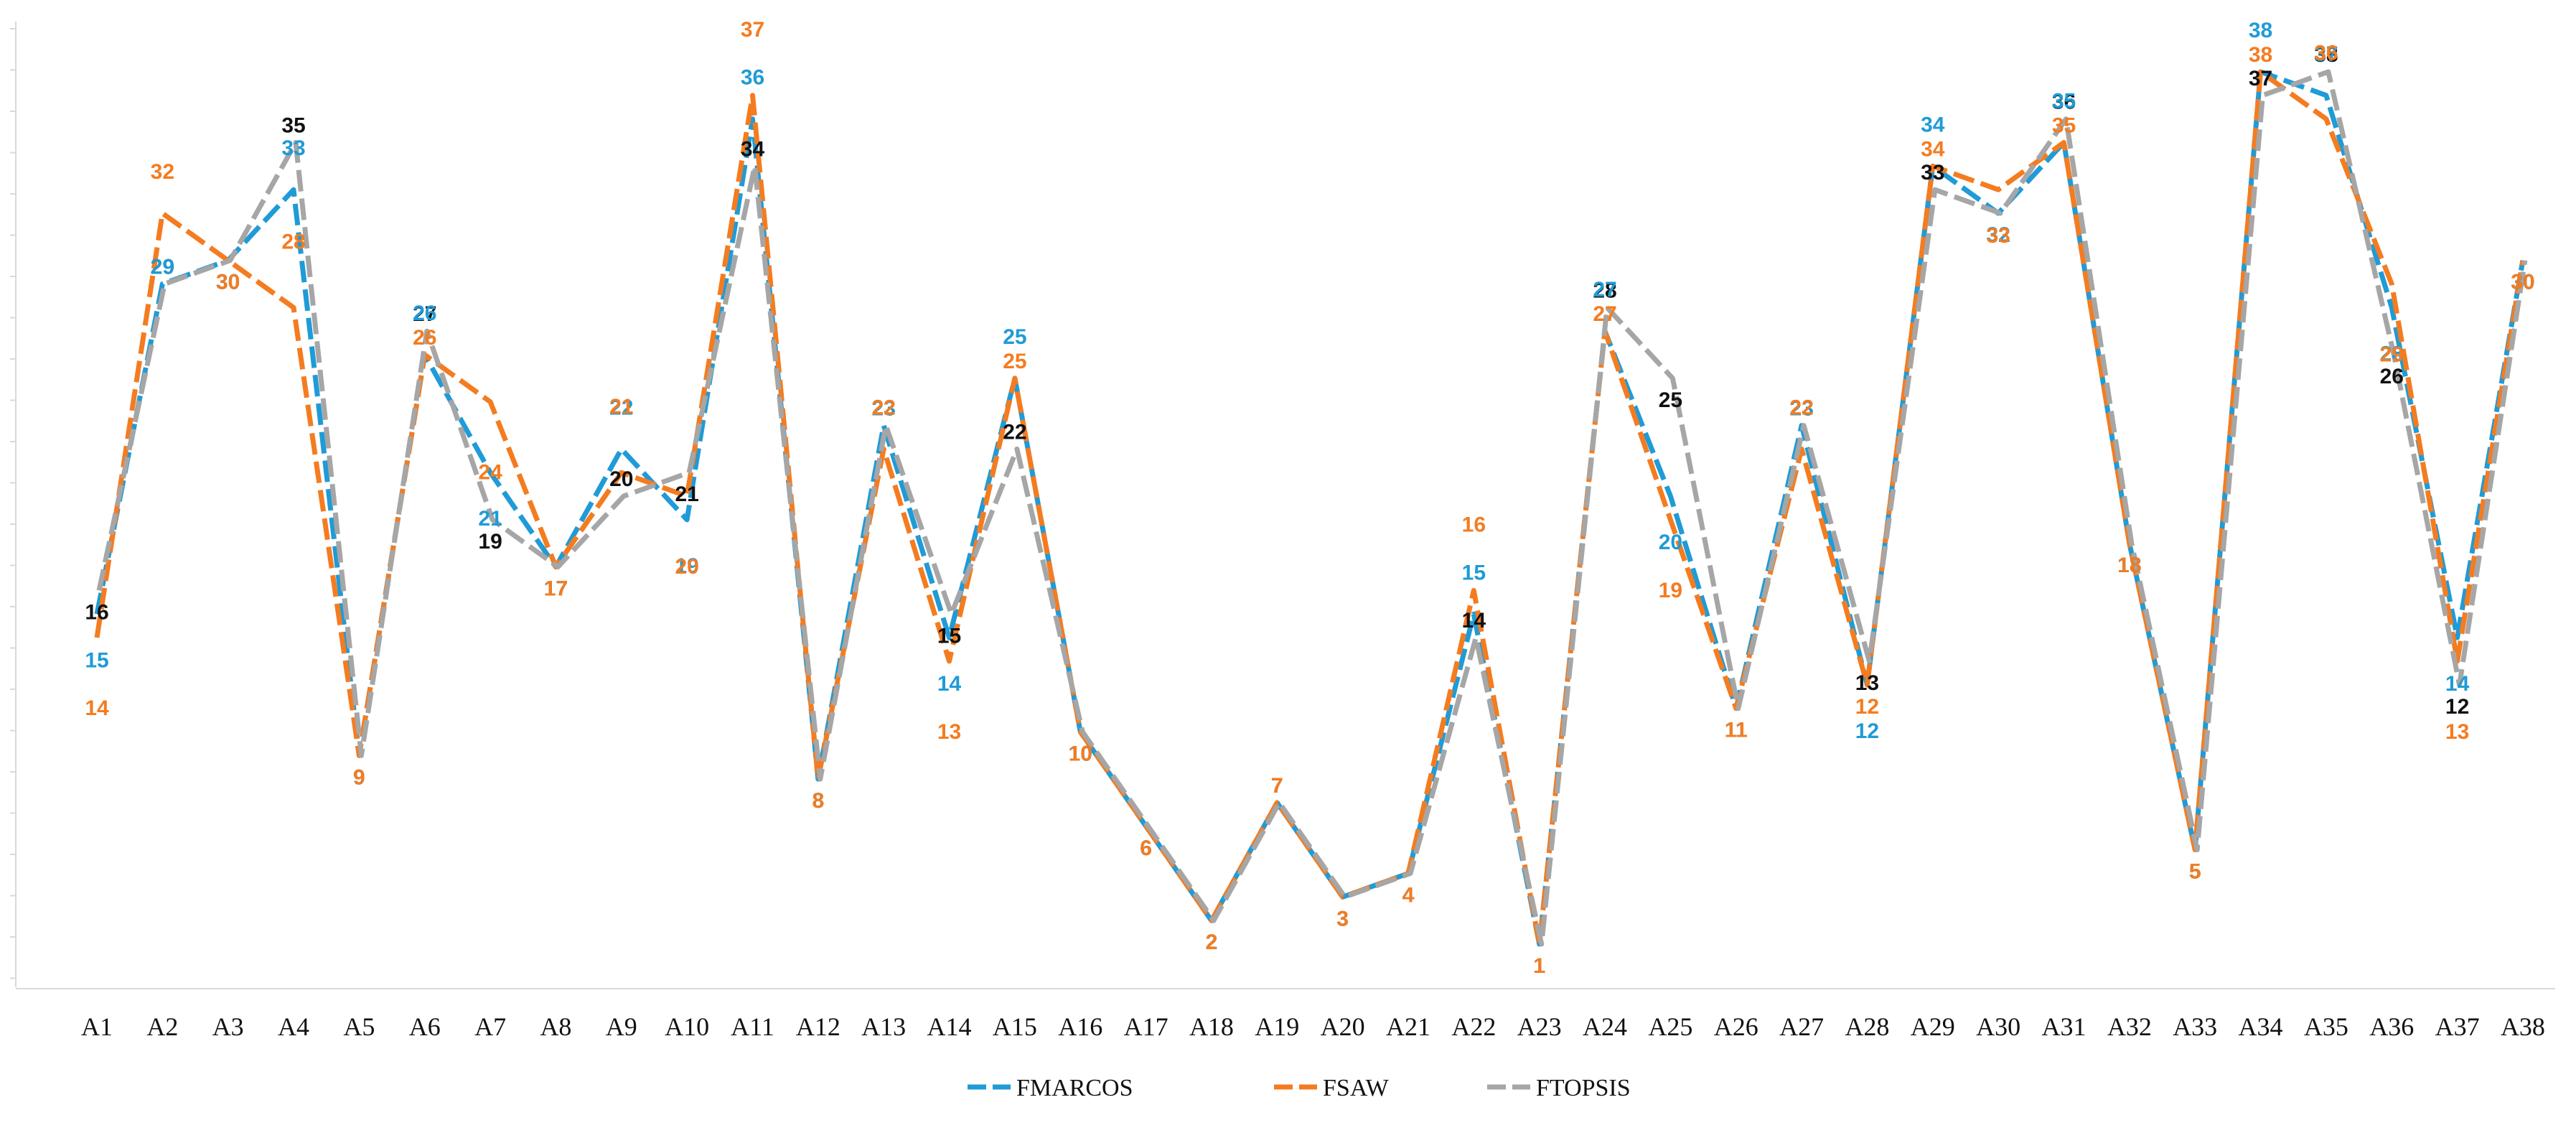 The image size is (2576, 1143). What do you see at coordinates (1933, 124) in the screenshot?
I see `data-label-fmarcos: 34` at bounding box center [1933, 124].